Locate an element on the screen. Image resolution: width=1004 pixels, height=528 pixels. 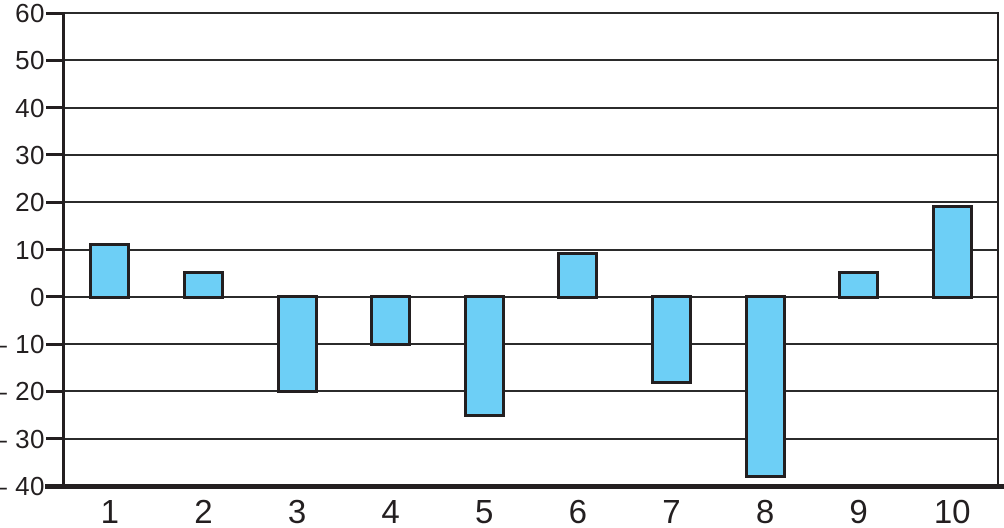
x-axis-label: 9 is located at coordinates (858, 510).